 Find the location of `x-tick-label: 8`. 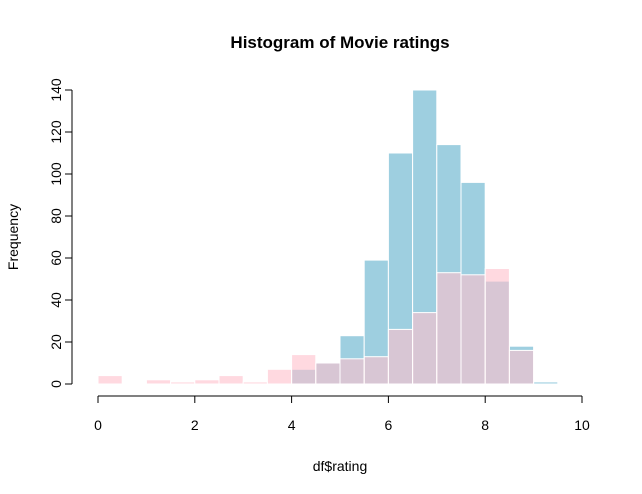

x-tick-label: 8 is located at coordinates (485, 425).